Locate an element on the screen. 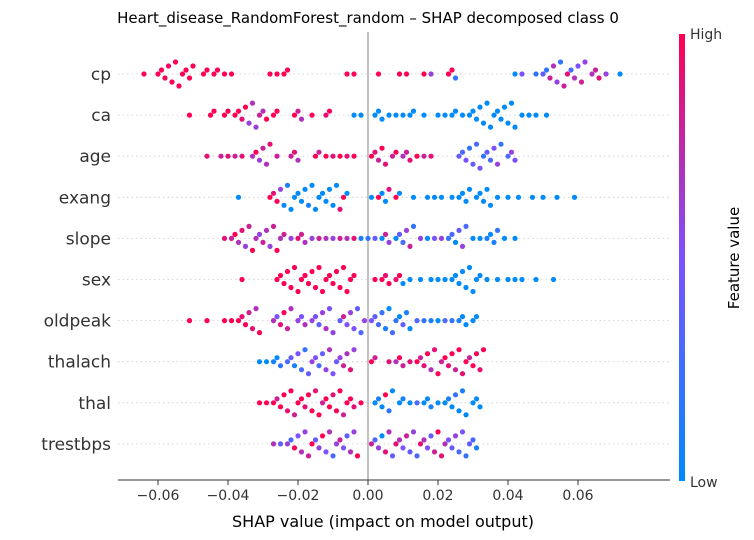 This screenshot has width=754, height=540. feature-label-ca: ca is located at coordinates (101, 116).